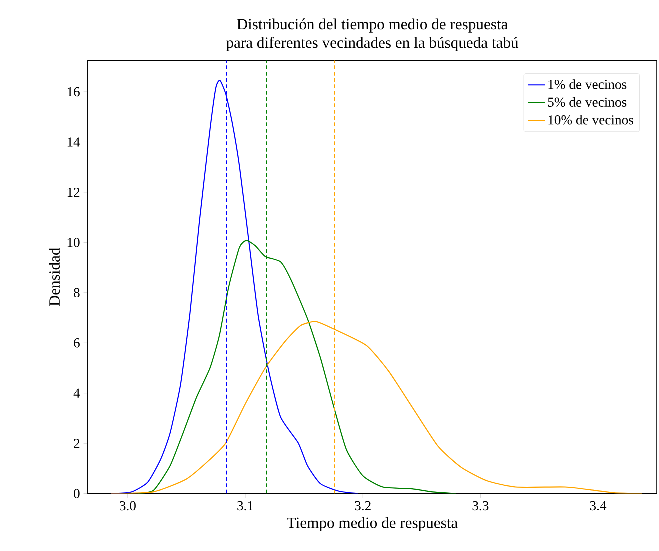  I want to click on y-tick-label: 10, so click(74, 243).